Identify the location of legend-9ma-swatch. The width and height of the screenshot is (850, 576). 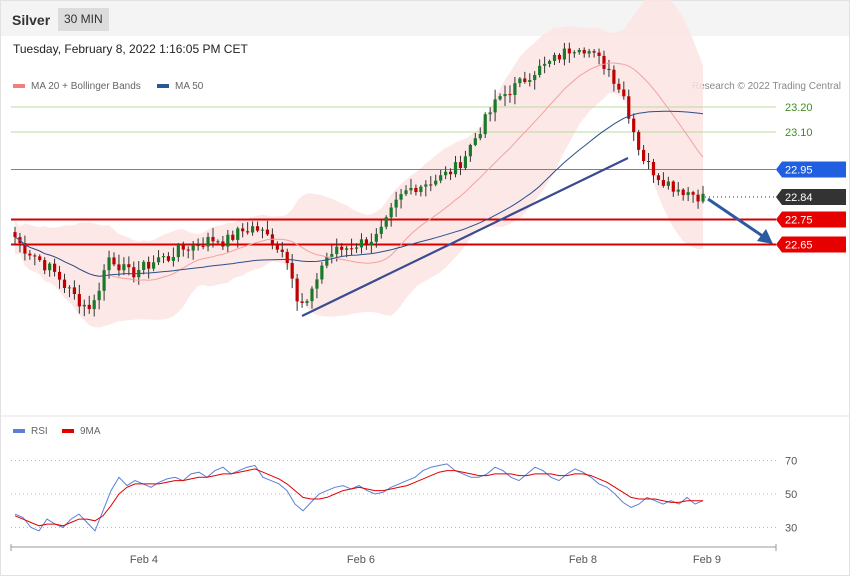
(68, 431).